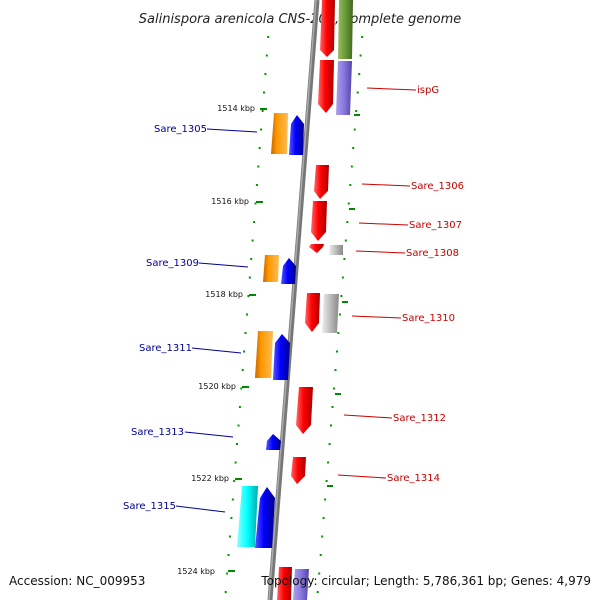 The width and height of the screenshot is (600, 600). What do you see at coordinates (210, 478) in the screenshot?
I see `tick-label-1522: 1522 kbp` at bounding box center [210, 478].